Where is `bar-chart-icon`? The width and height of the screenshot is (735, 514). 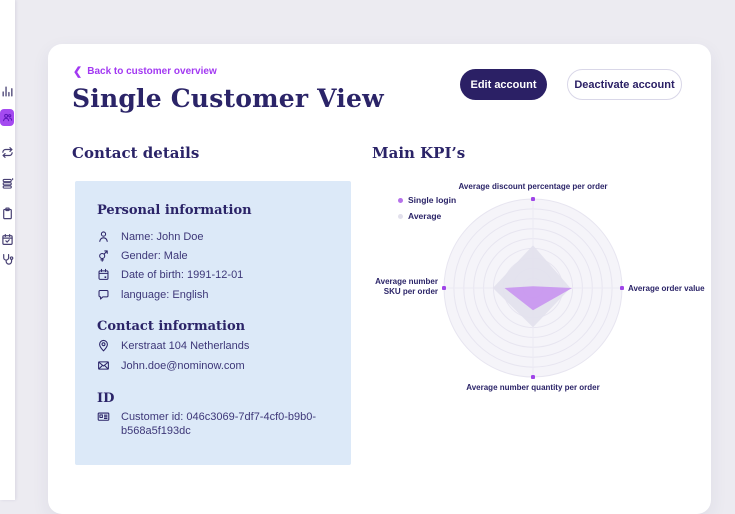 bar-chart-icon is located at coordinates (7, 91).